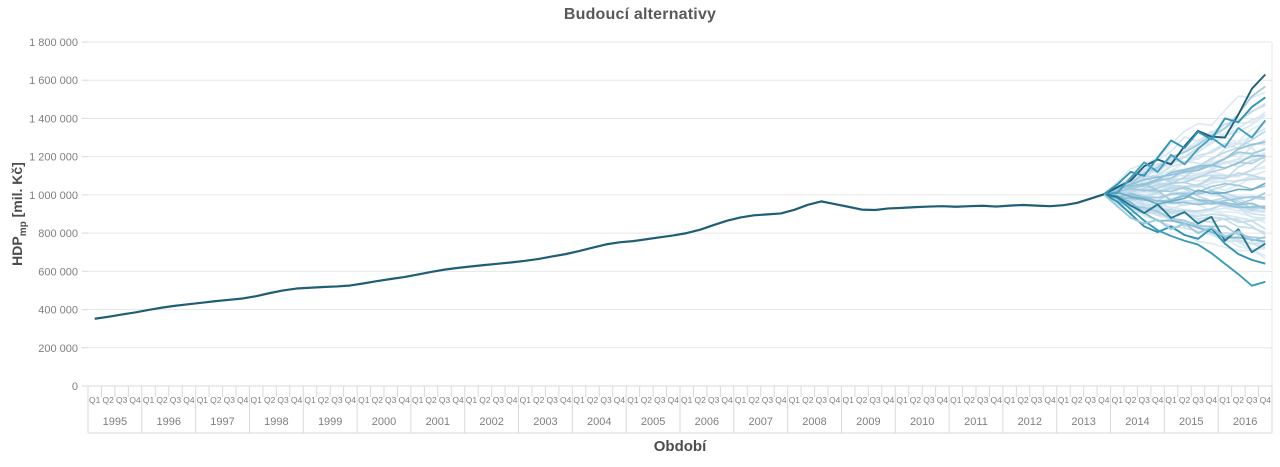 This screenshot has width=1280, height=467. I want to click on x-tick-year-label: 2002, so click(491, 422).